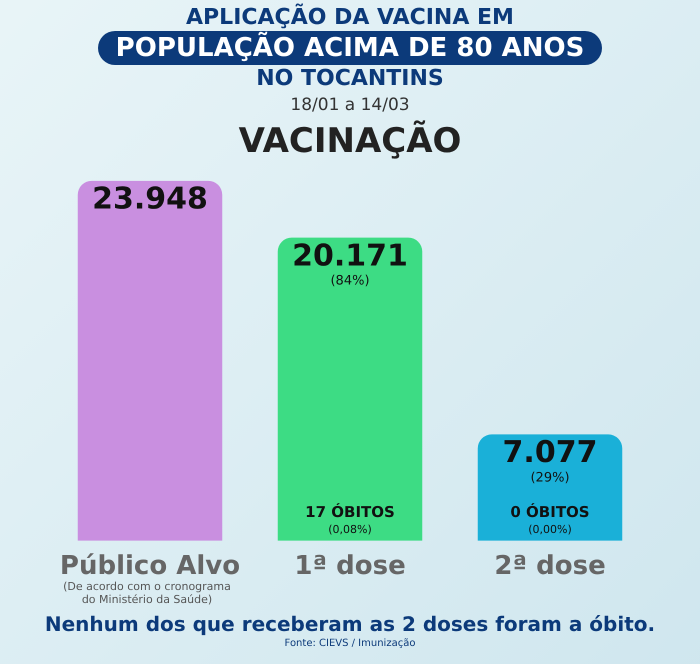 The width and height of the screenshot is (700, 664). What do you see at coordinates (350, 566) in the screenshot?
I see `x-tick-label: 1ª dose` at bounding box center [350, 566].